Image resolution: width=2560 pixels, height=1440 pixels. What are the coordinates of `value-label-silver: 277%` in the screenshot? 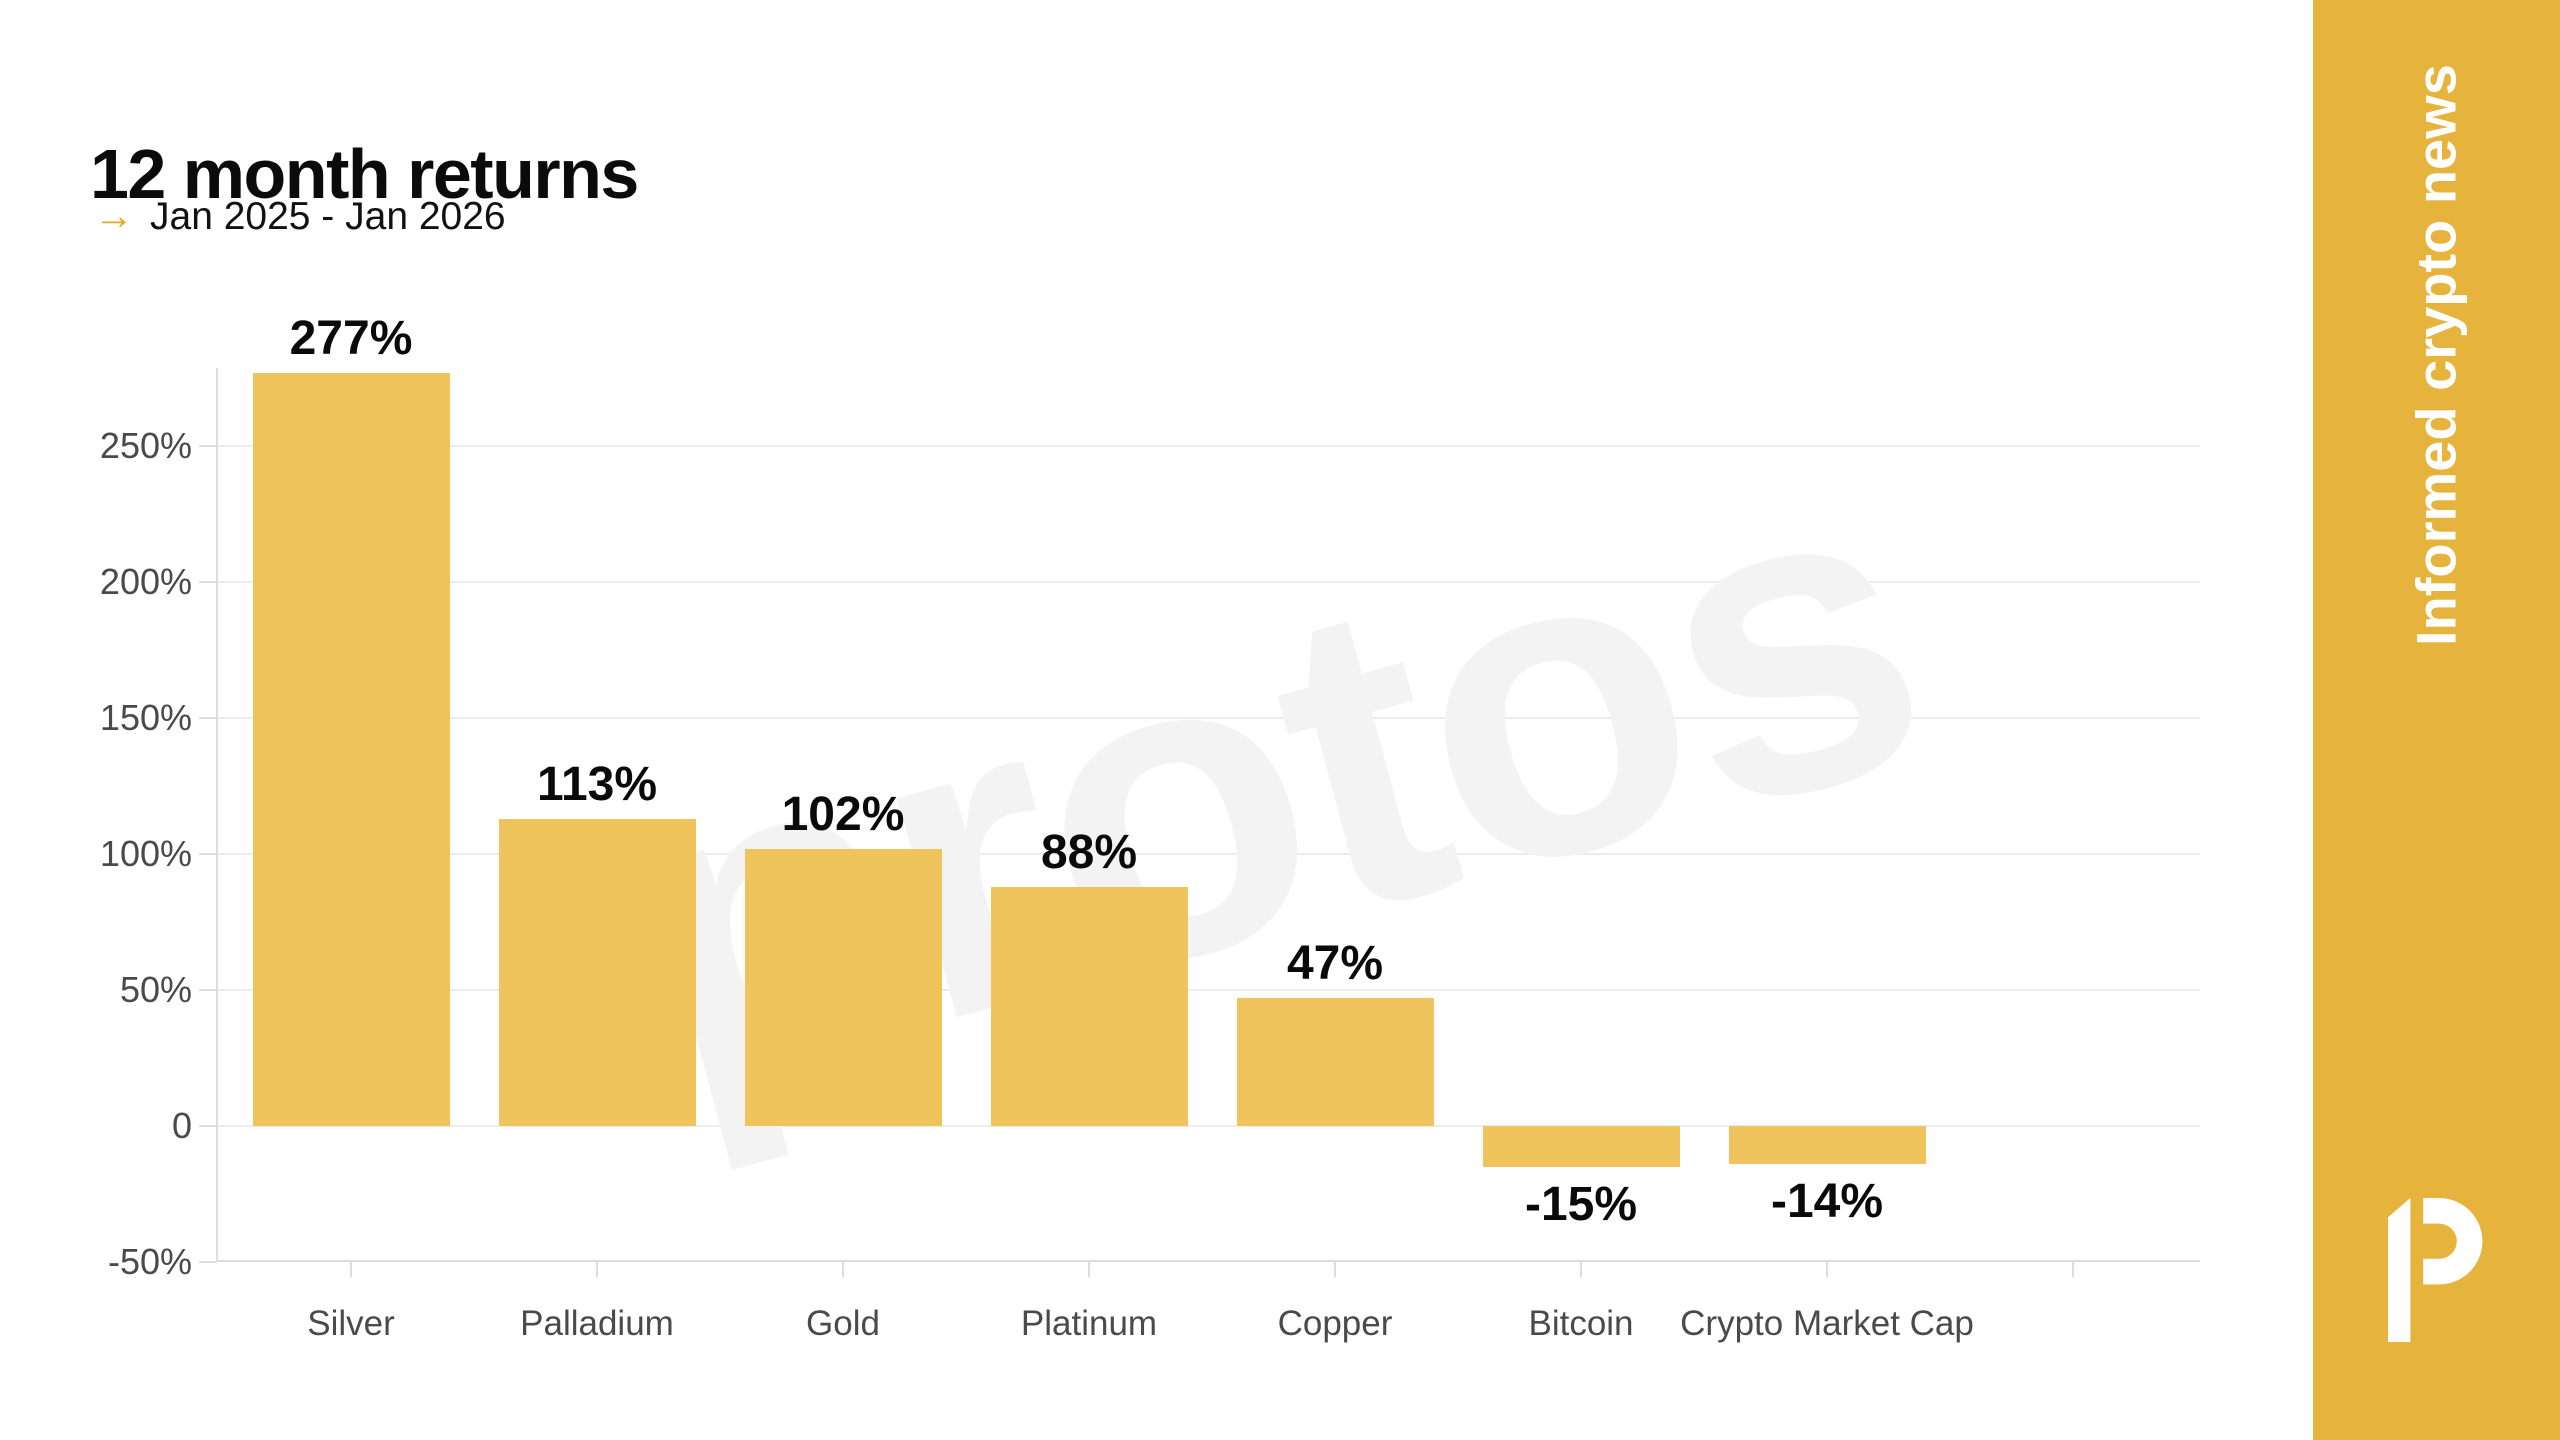 It's located at (351, 338).